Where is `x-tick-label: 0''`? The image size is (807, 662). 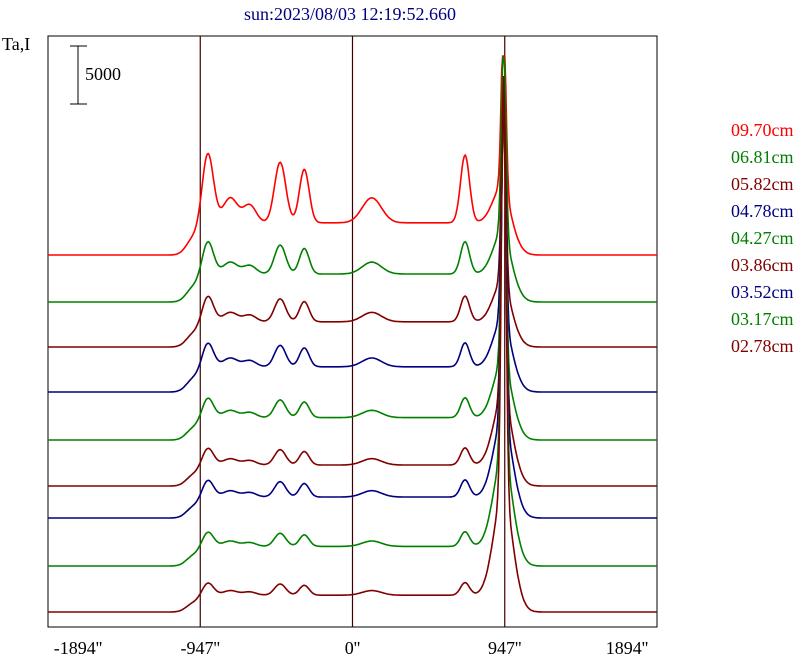 x-tick-label: 0'' is located at coordinates (353, 648).